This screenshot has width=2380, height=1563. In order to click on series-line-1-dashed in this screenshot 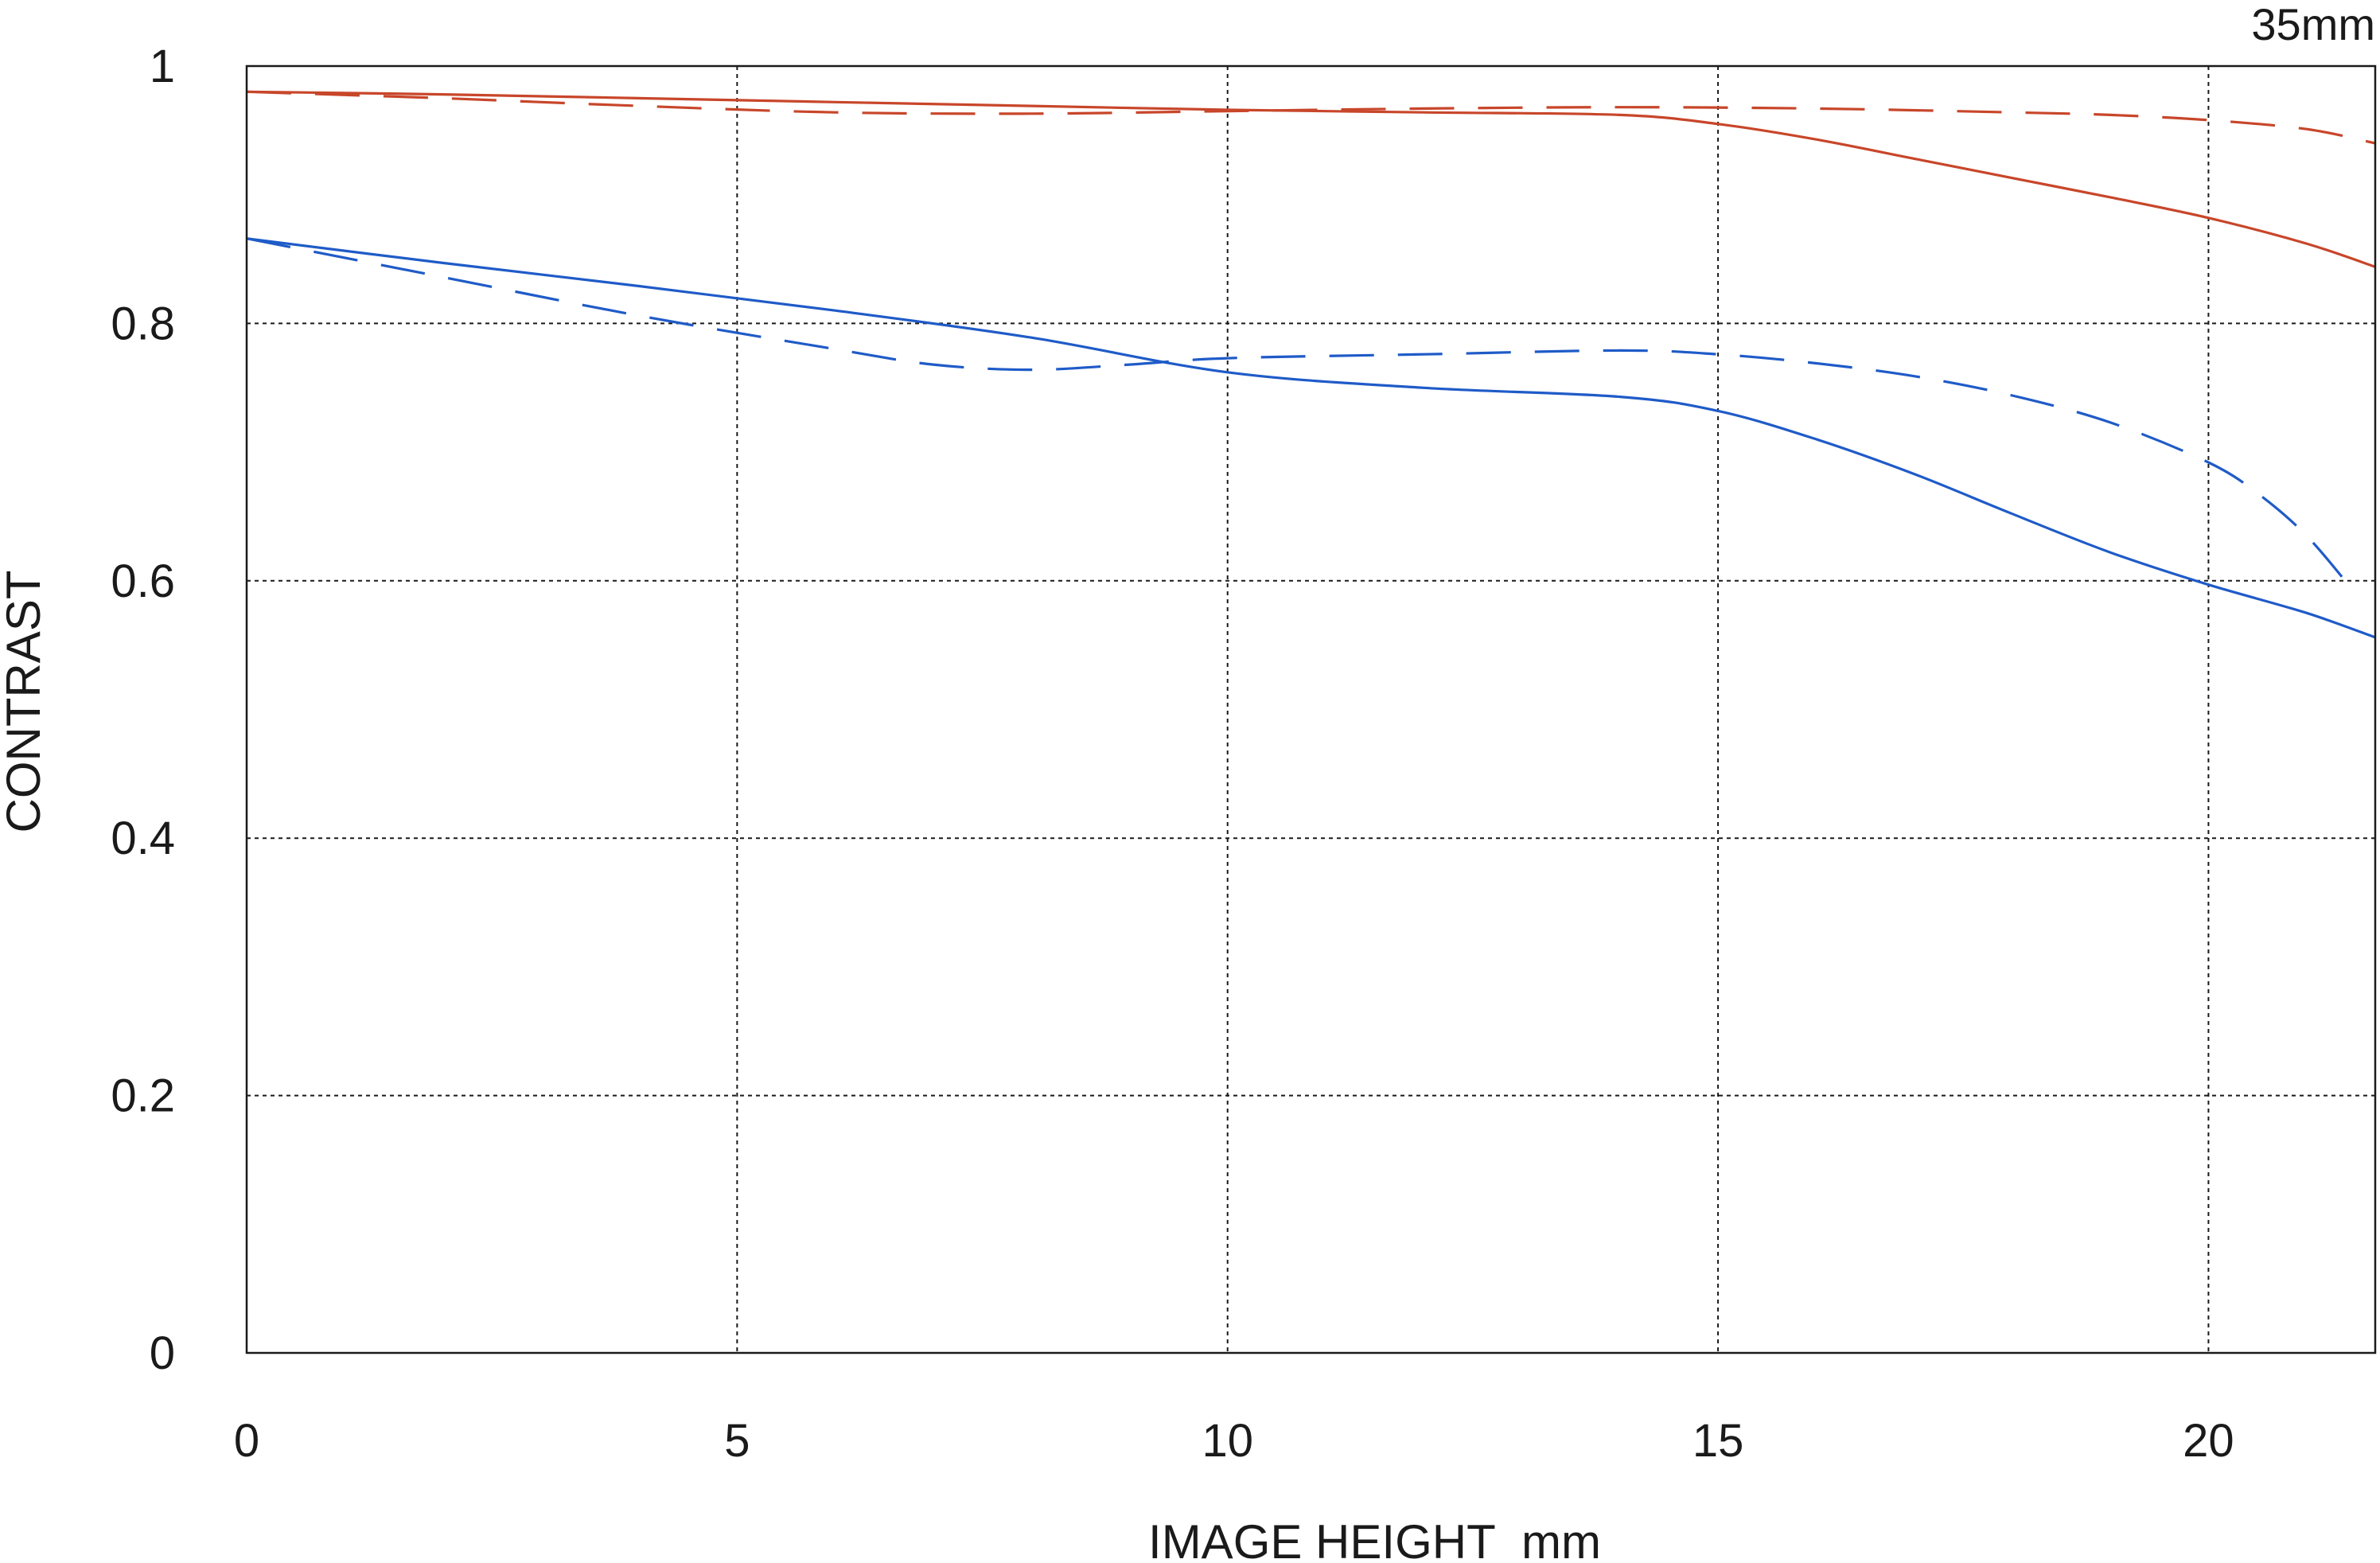, I will do `click(1311, 117)`.